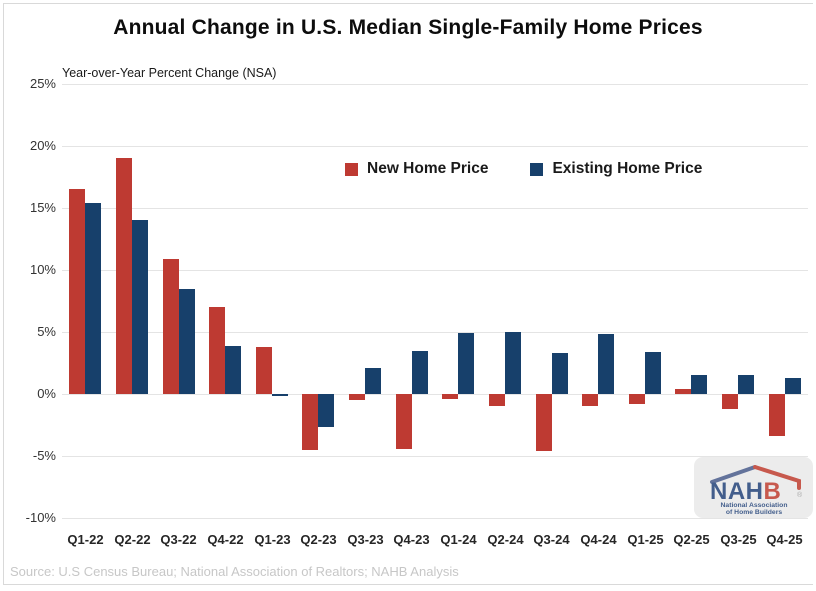 The height and width of the screenshot is (591, 816). Describe the element at coordinates (505, 539) in the screenshot. I see `x-tick-label: Q2-24` at that location.